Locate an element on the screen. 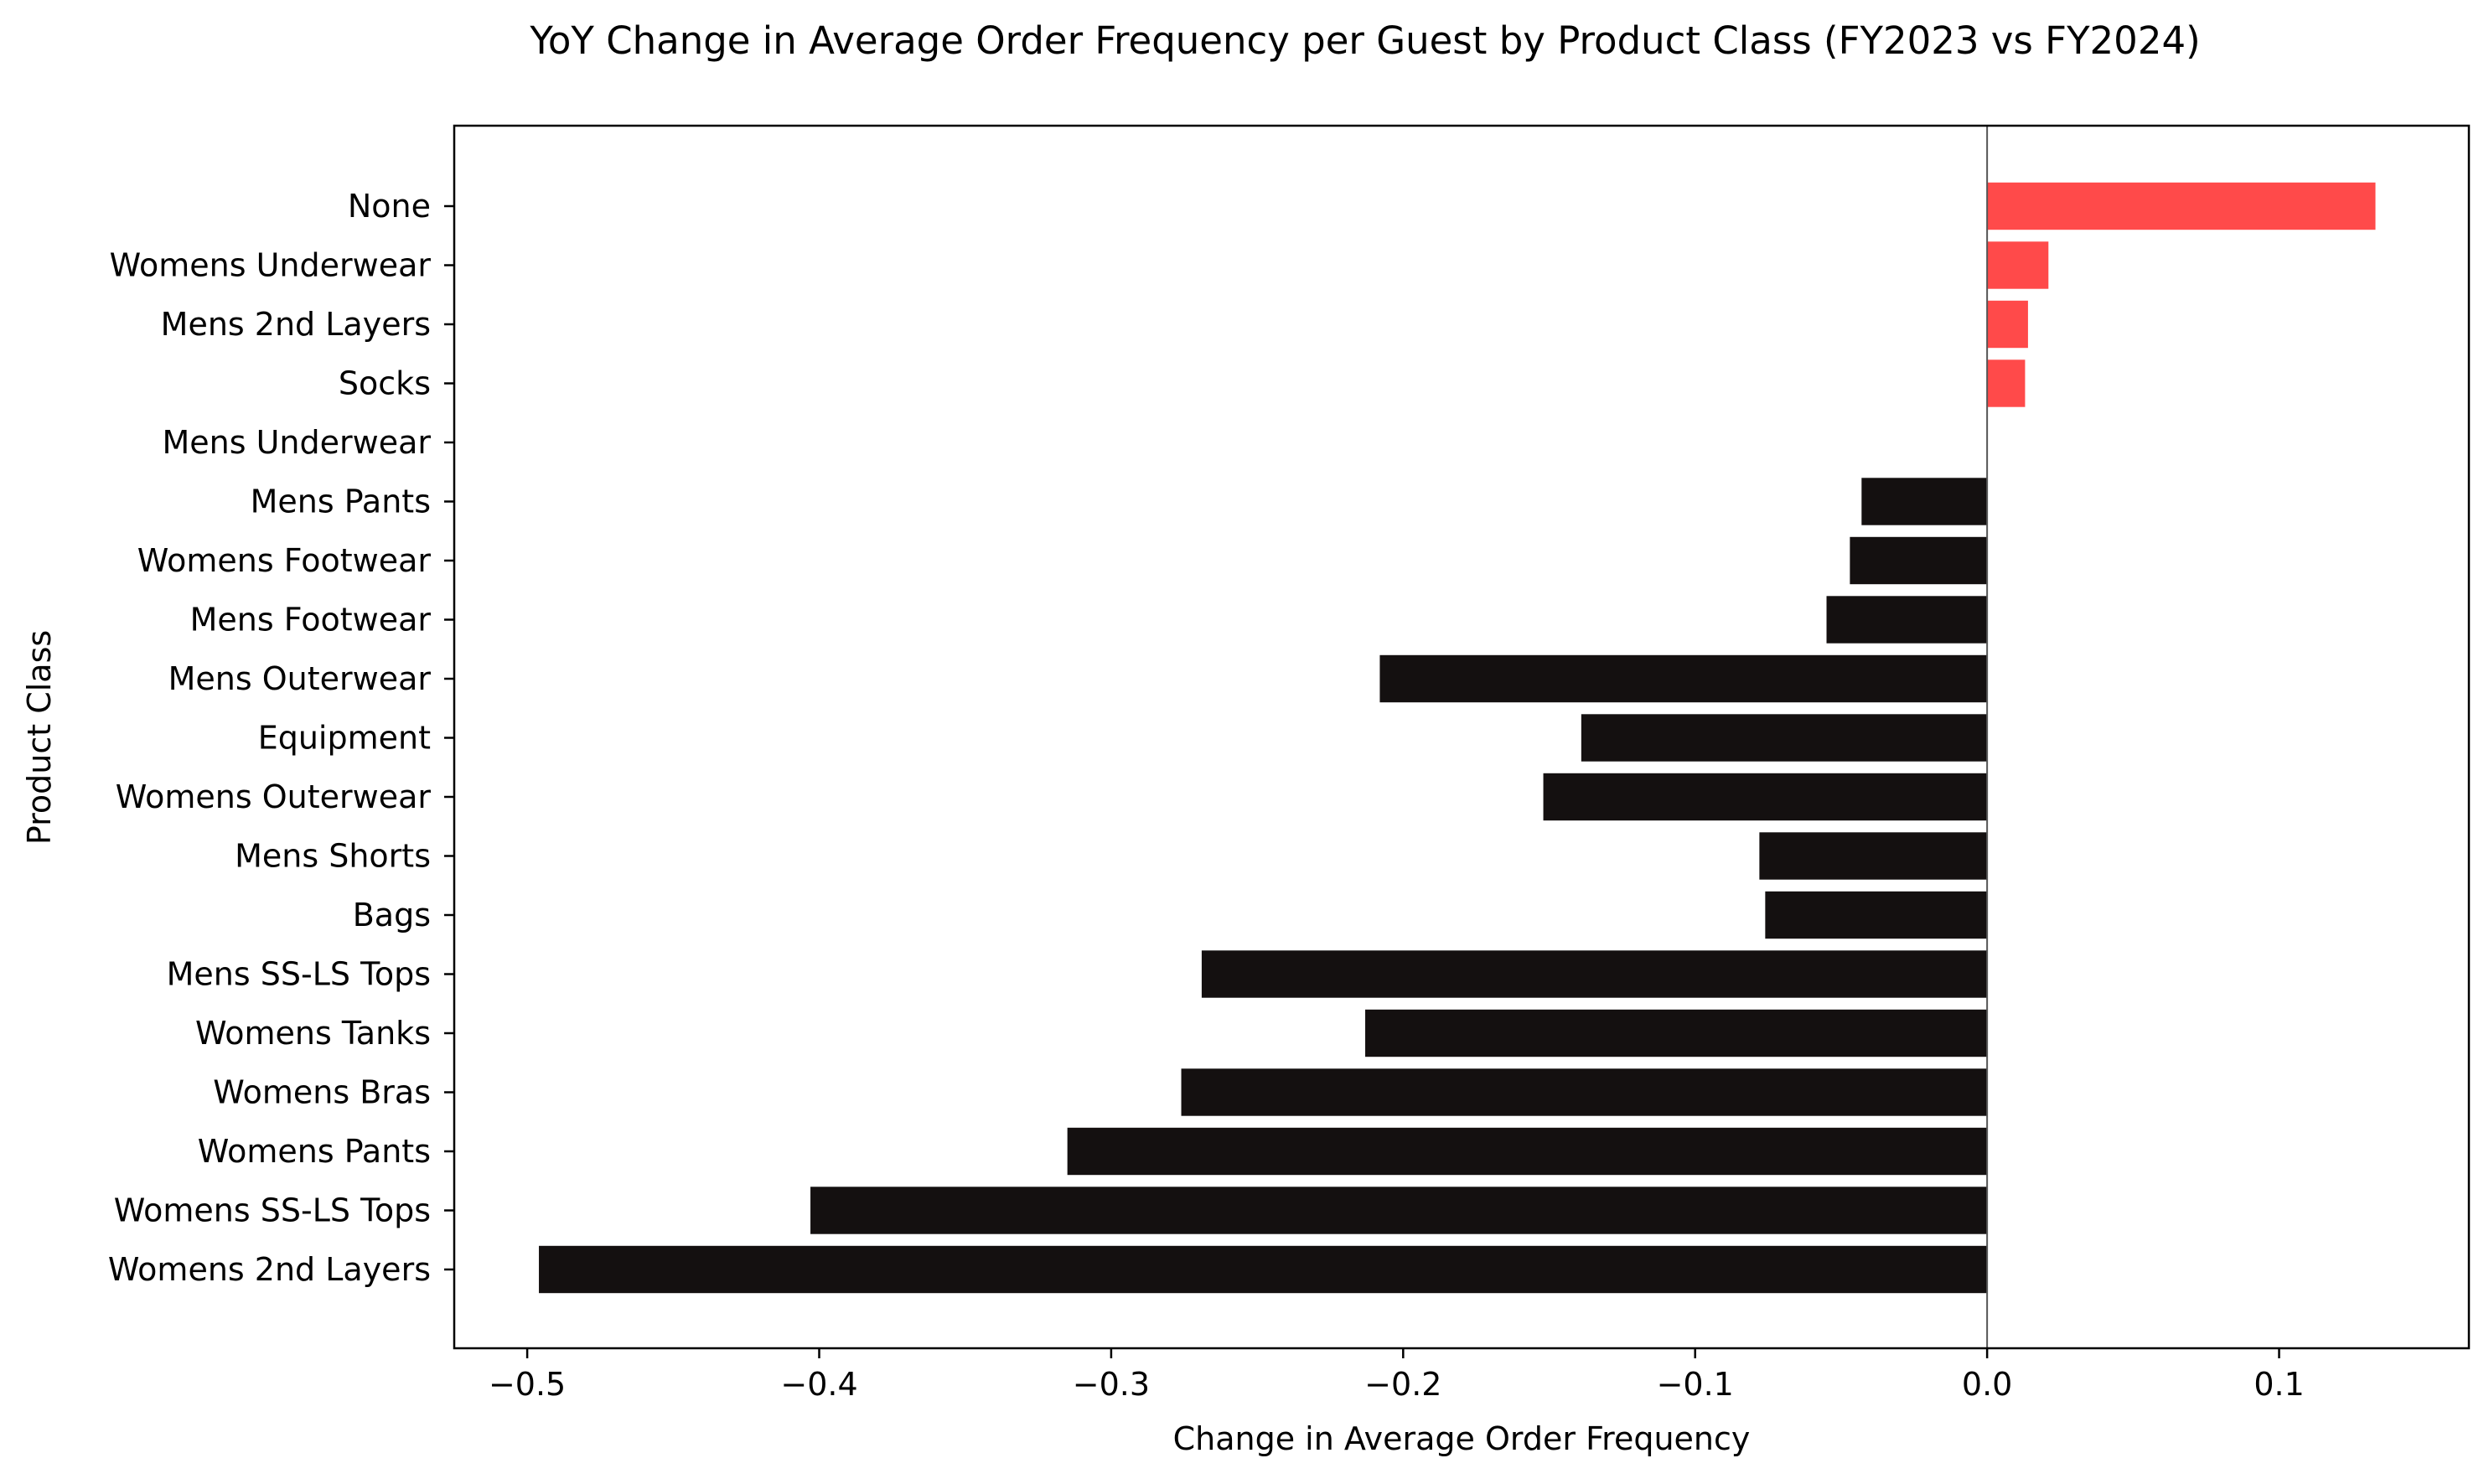  x-tick-label: −0.5 is located at coordinates (527, 1384).